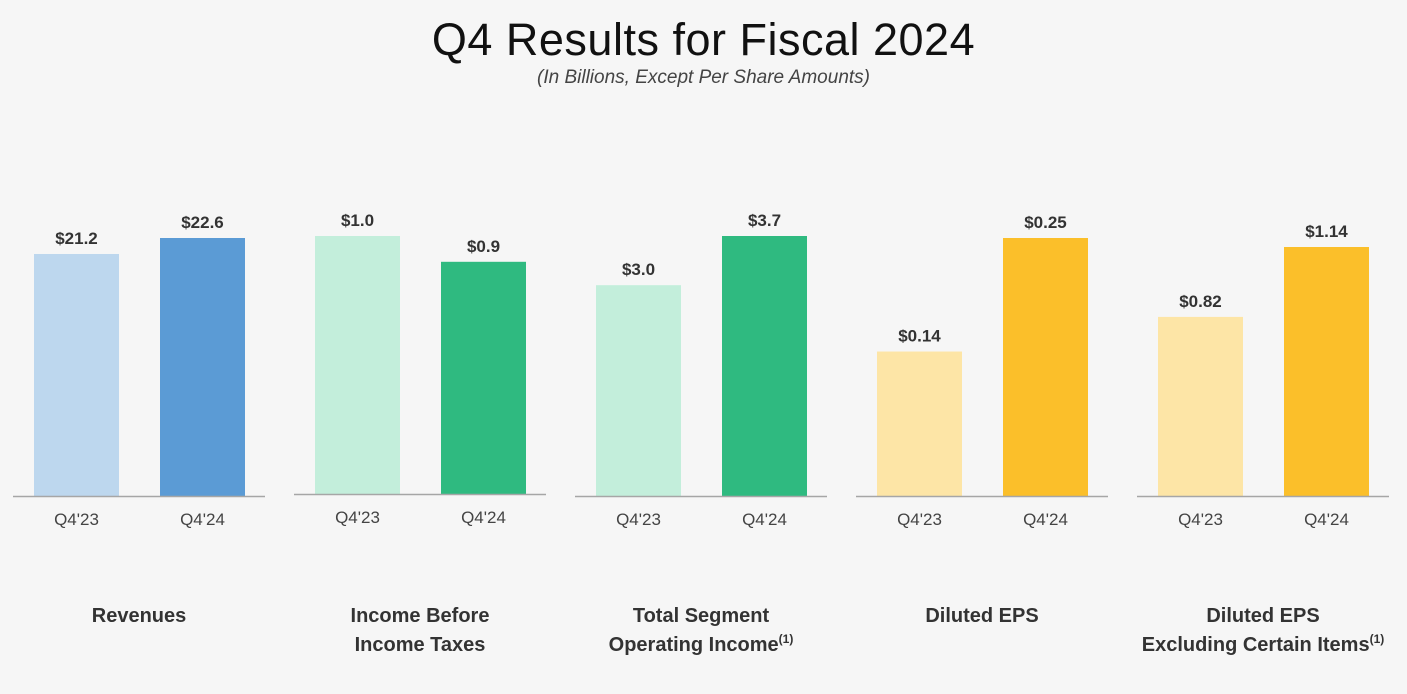 The height and width of the screenshot is (694, 1407). I want to click on data-label: $22.6, so click(202, 222).